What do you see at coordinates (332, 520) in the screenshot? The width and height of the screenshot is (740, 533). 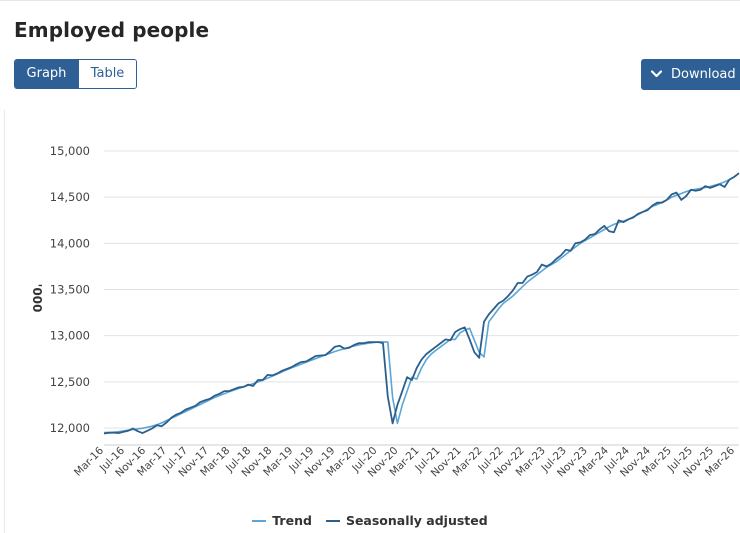 I see `legend-swatch-seasonal` at bounding box center [332, 520].